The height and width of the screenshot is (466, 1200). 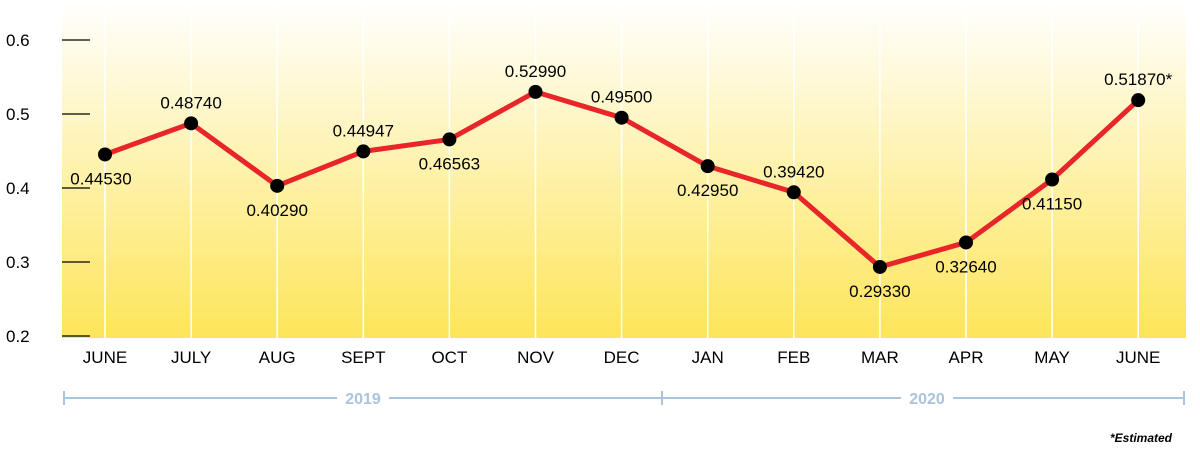 What do you see at coordinates (536, 357) in the screenshot?
I see `x-category-label: NOV` at bounding box center [536, 357].